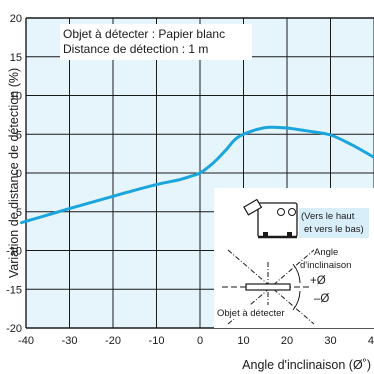 The height and width of the screenshot is (374, 374). What do you see at coordinates (19, 135) in the screenshot?
I see `y-tick-label: 5` at bounding box center [19, 135].